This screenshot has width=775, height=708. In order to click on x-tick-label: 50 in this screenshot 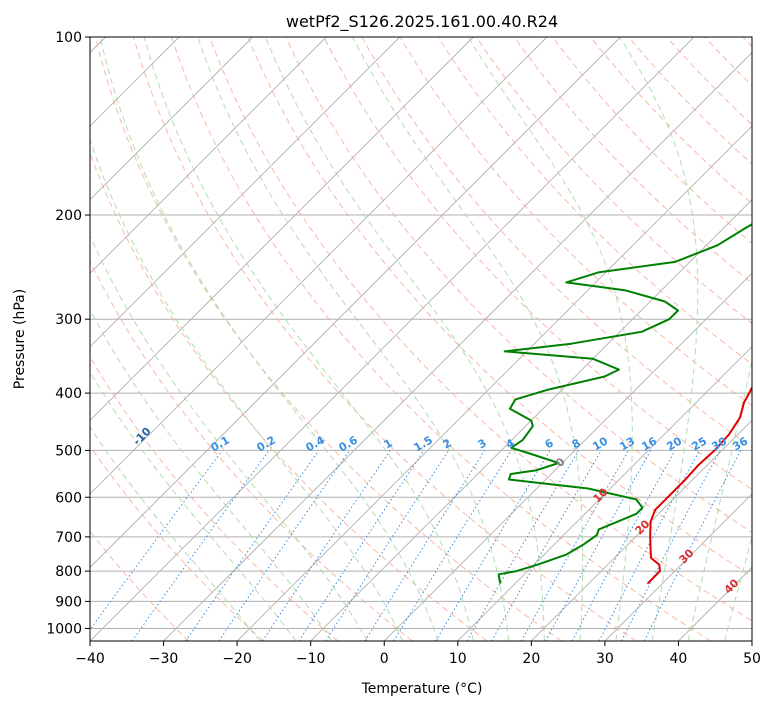, I will do `click(752, 659)`.